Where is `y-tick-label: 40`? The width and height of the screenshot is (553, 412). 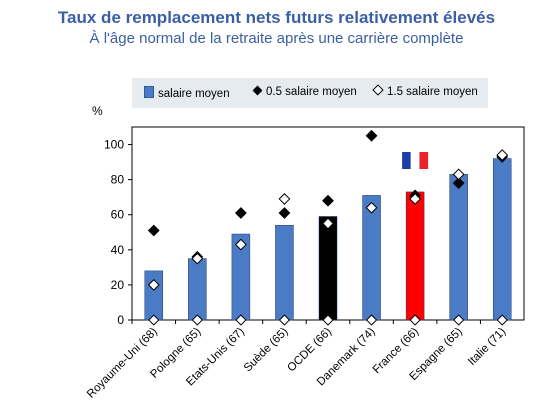
y-tick-label: 40 is located at coordinates (118, 250).